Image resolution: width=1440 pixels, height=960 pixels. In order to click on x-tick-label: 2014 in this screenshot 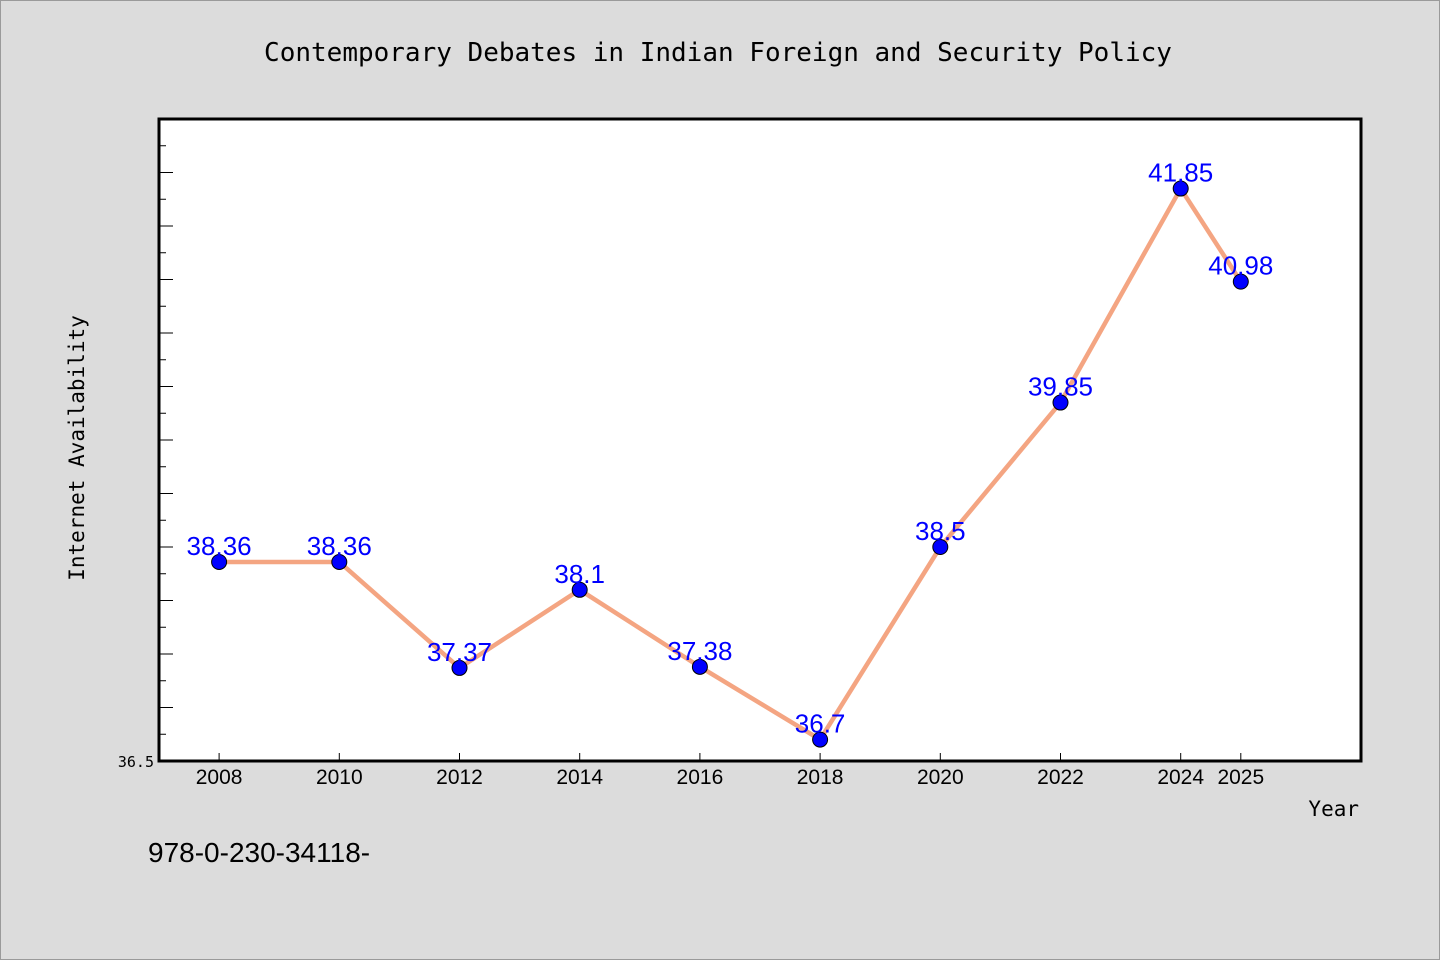, I will do `click(579, 777)`.